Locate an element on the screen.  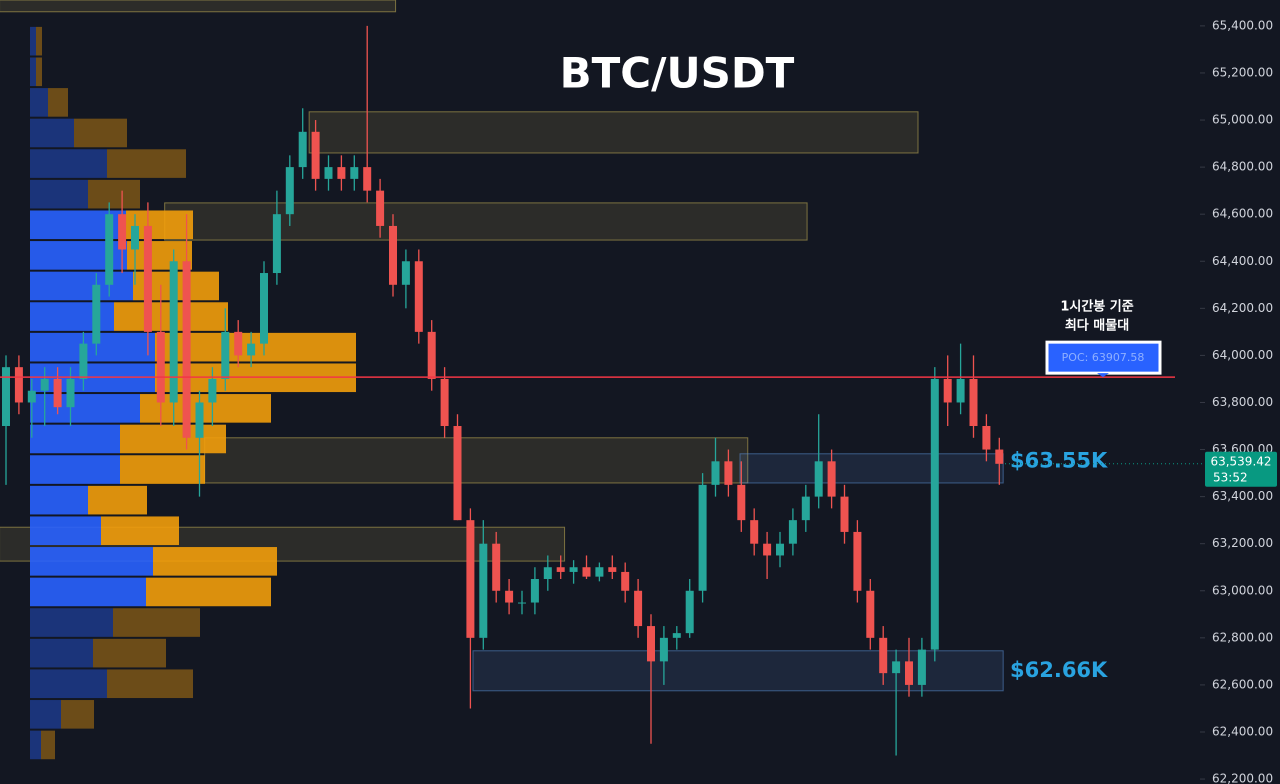
y-tick-label: 63,200.00 is located at coordinates (1242, 543).